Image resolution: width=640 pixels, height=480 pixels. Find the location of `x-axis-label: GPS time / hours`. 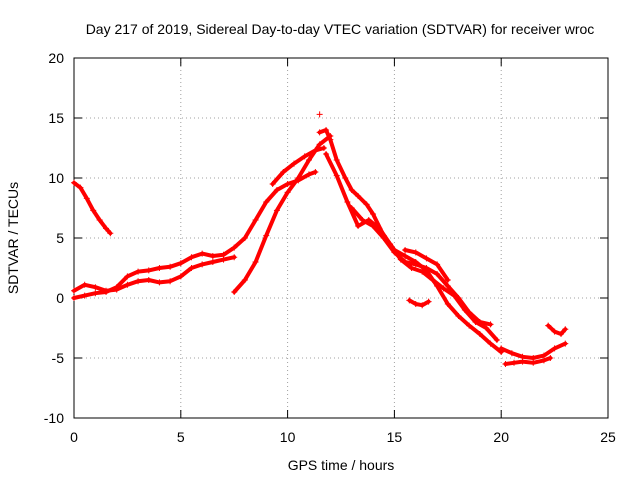

x-axis-label: GPS time / hours is located at coordinates (341, 465).